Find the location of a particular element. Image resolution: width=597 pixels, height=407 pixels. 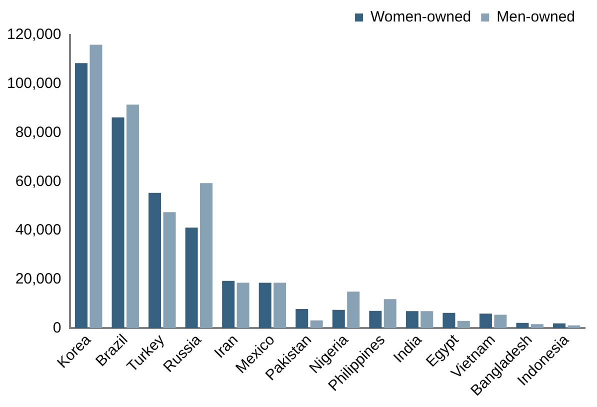

y-tick-label: 60,000 is located at coordinates (38, 181).